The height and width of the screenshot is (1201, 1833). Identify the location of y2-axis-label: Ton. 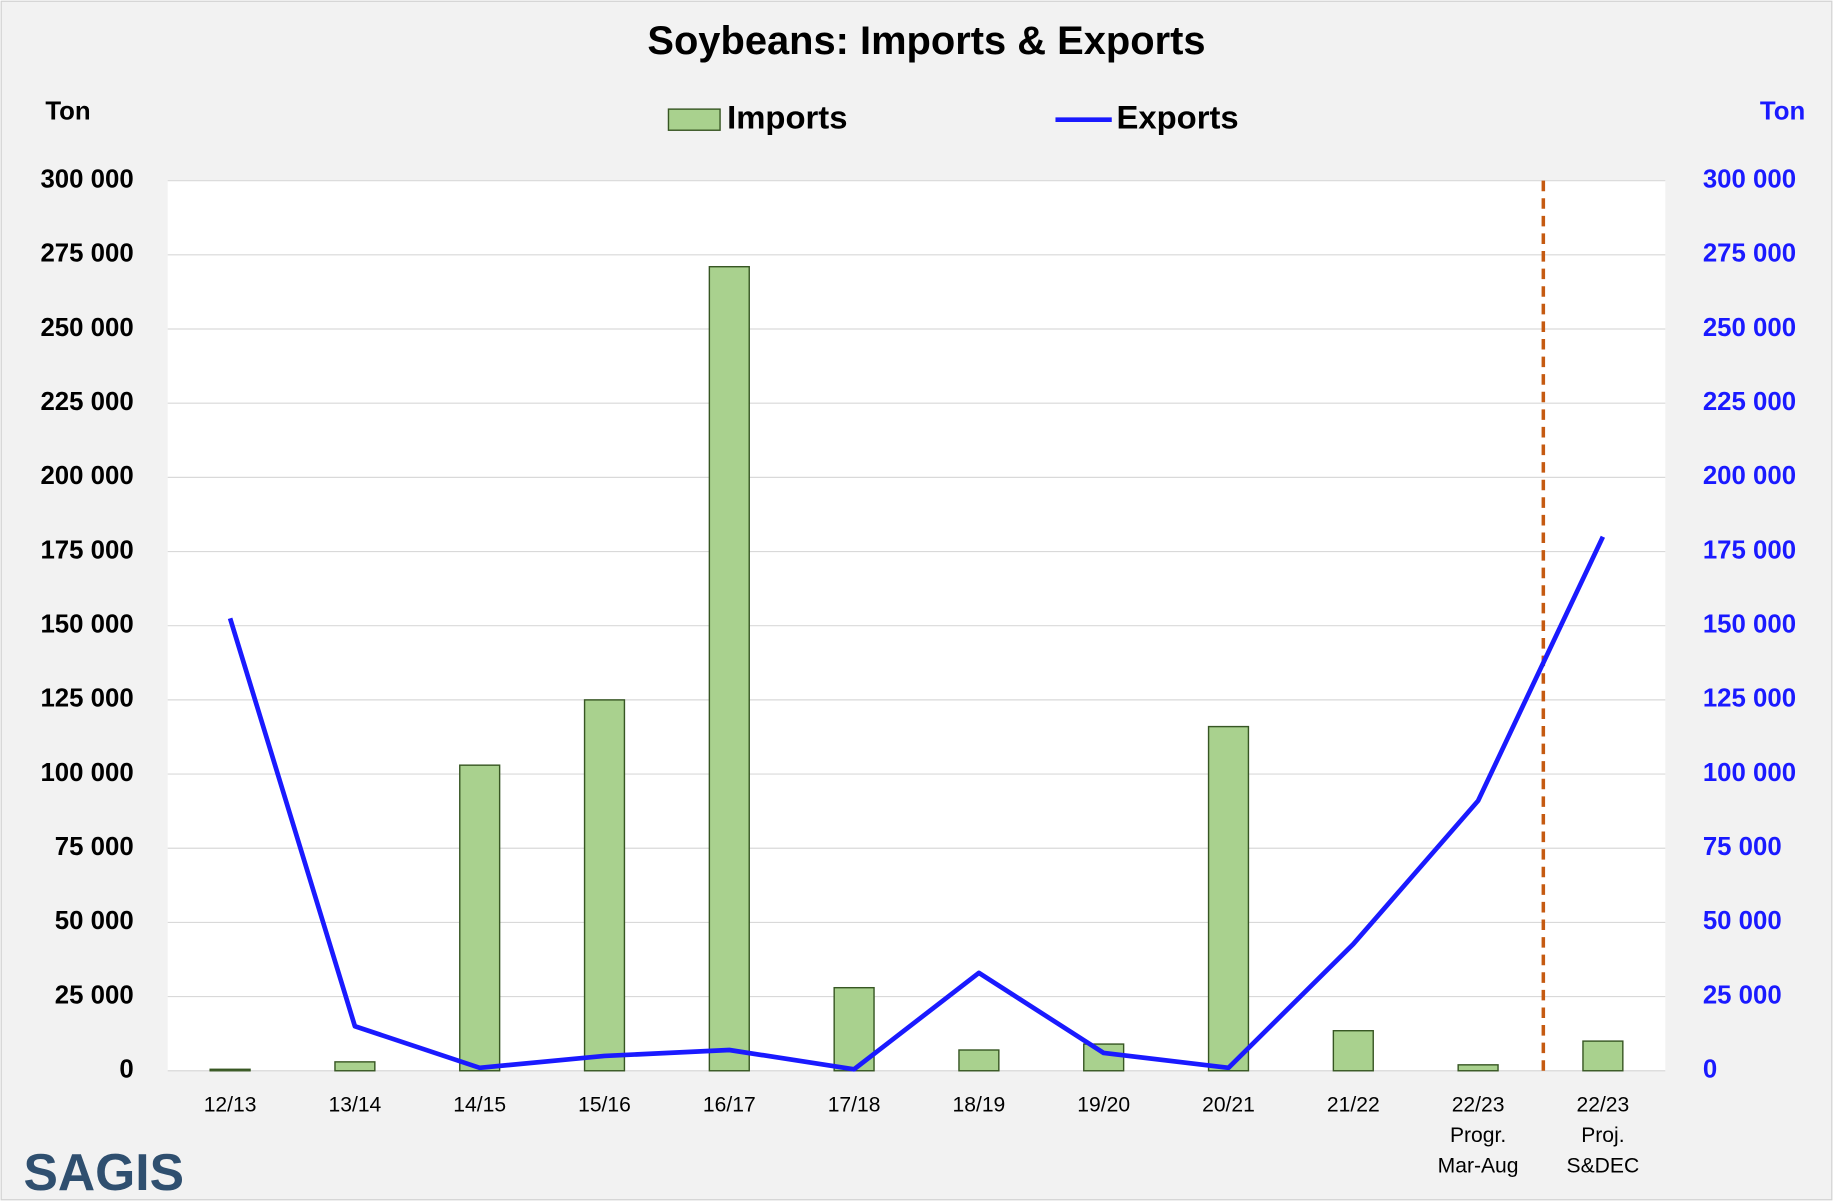
(1782, 111).